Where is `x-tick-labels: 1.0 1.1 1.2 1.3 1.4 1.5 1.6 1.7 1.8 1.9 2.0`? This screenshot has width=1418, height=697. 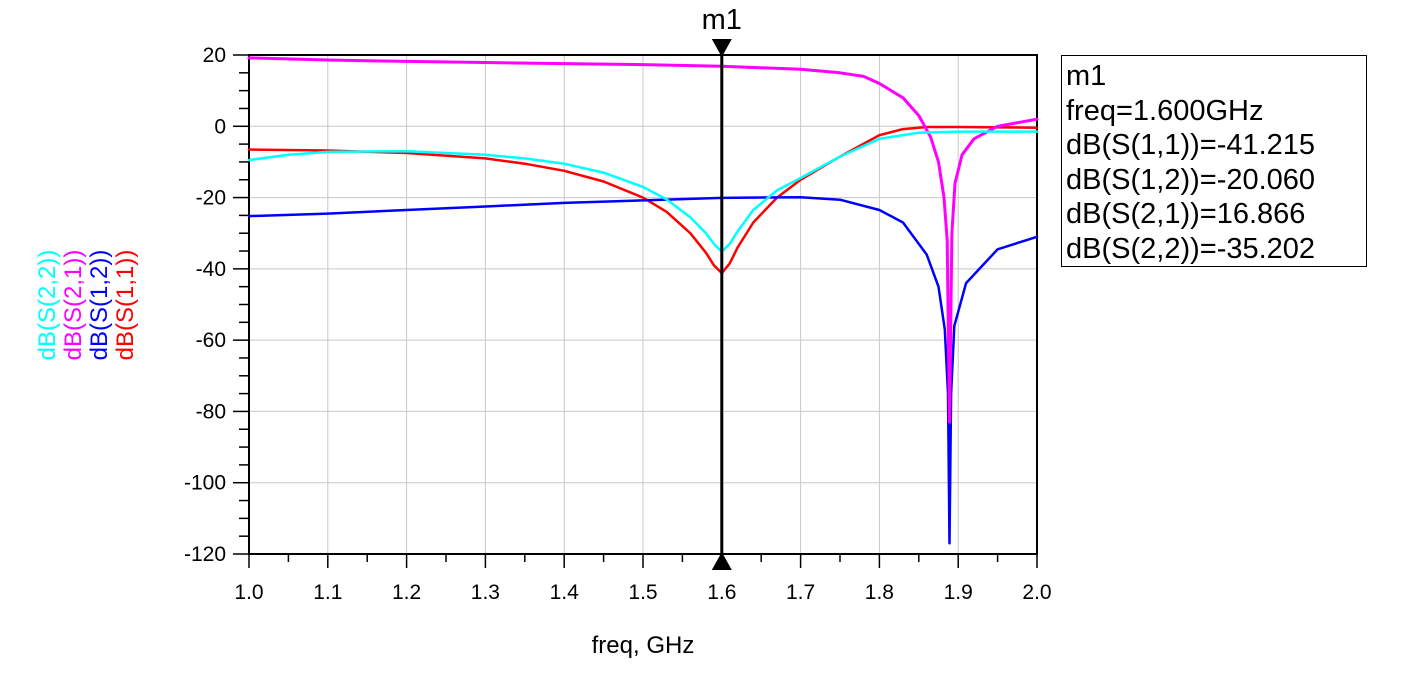 x-tick-labels: 1.0 1.1 1.2 1.3 1.4 1.5 1.6 1.7 1.8 1.9 2.0 is located at coordinates (642, 592).